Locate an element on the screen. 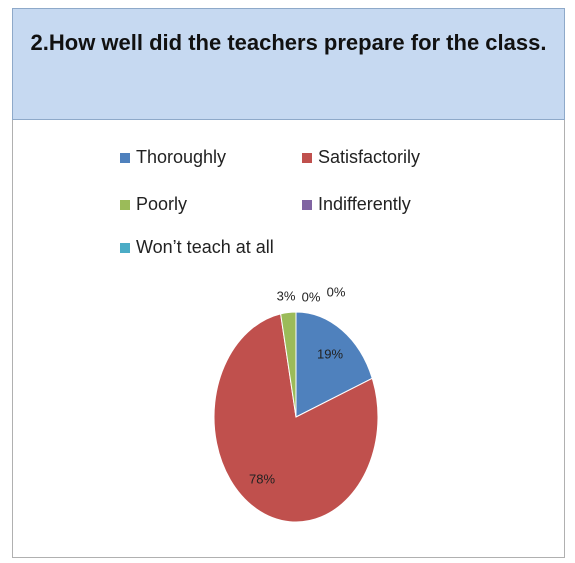 This screenshot has height=563, width=575. legend-label: Poorly is located at coordinates (161, 204).